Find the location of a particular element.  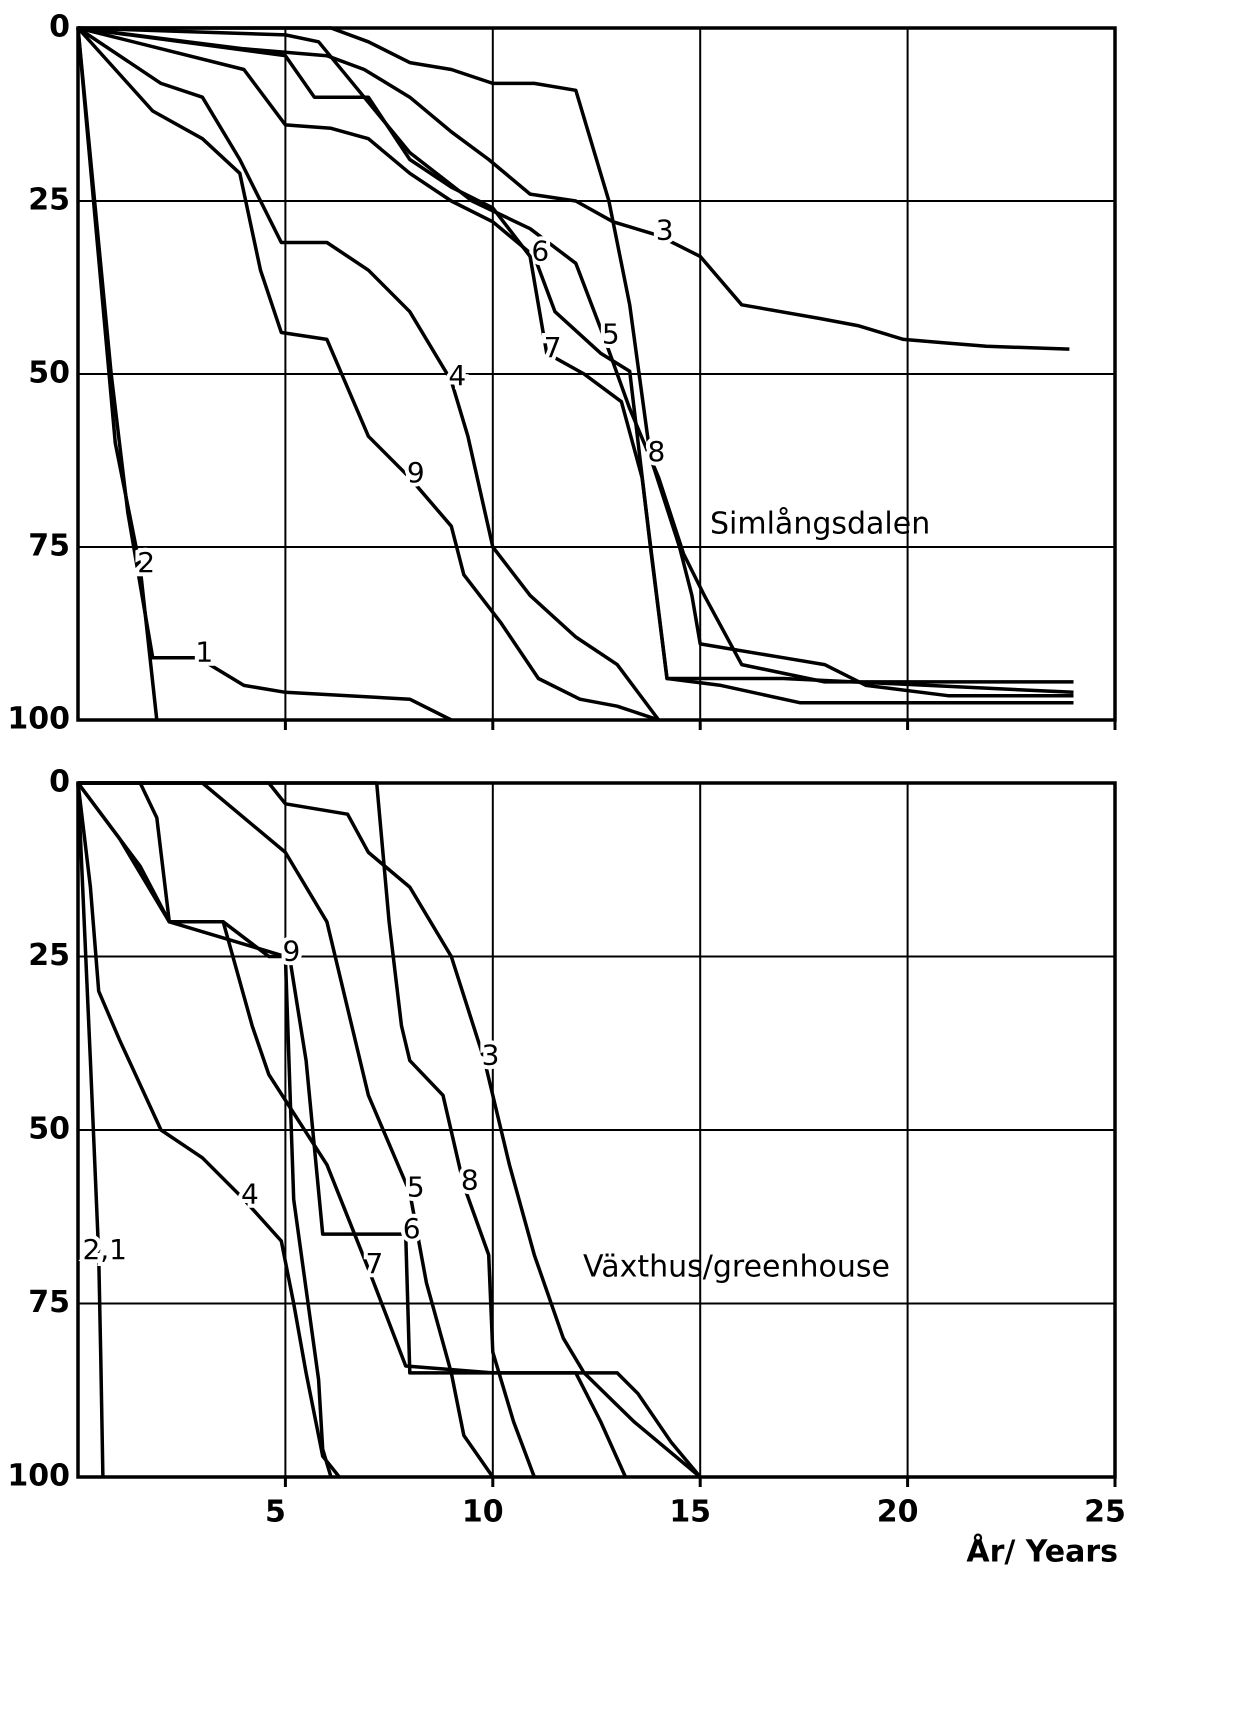

x-tick-label: 15 is located at coordinates (690, 1512).